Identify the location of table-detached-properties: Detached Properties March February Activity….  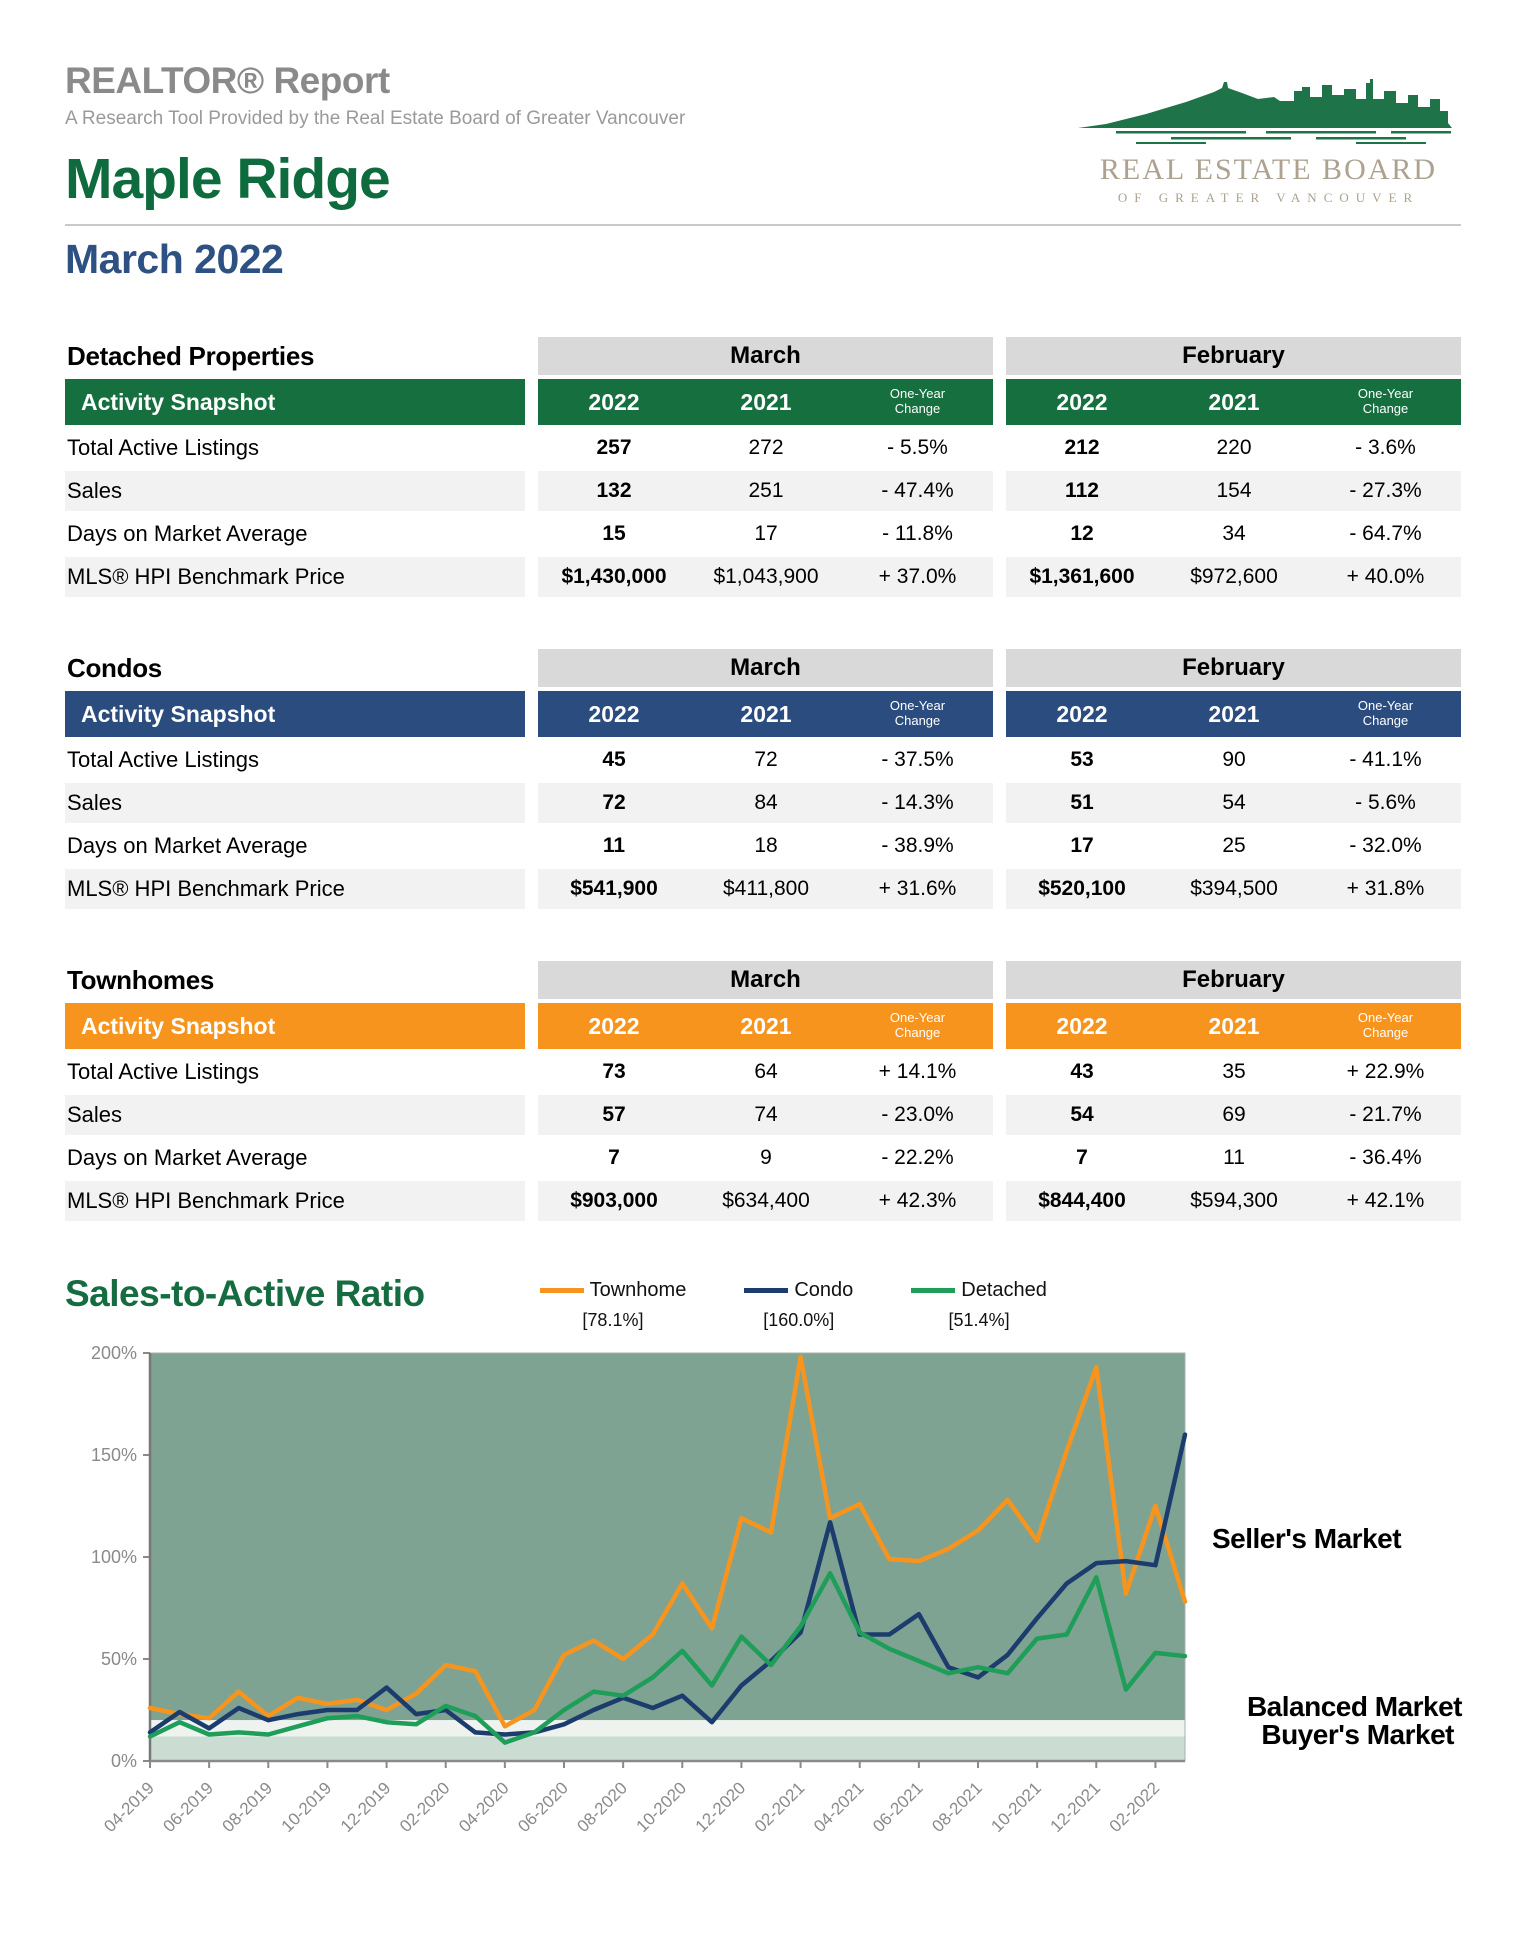
(763, 467).